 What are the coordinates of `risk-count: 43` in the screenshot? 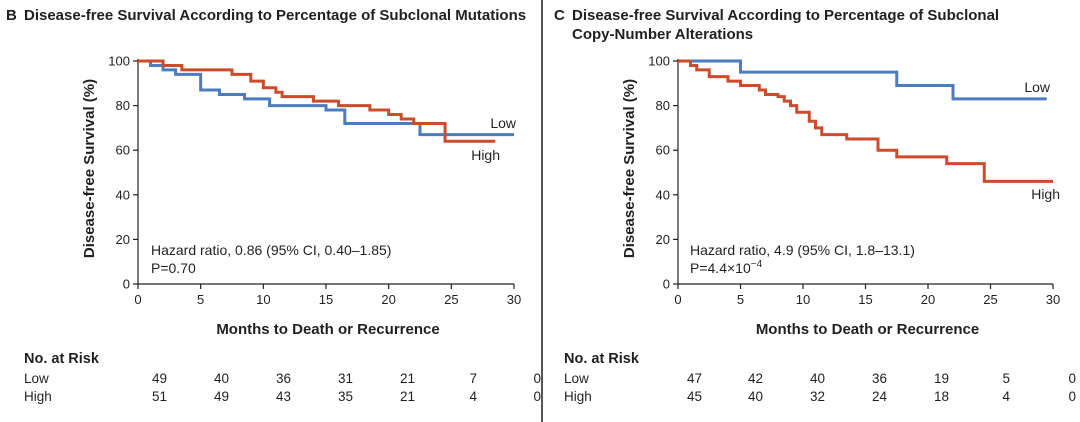 It's located at (283, 396).